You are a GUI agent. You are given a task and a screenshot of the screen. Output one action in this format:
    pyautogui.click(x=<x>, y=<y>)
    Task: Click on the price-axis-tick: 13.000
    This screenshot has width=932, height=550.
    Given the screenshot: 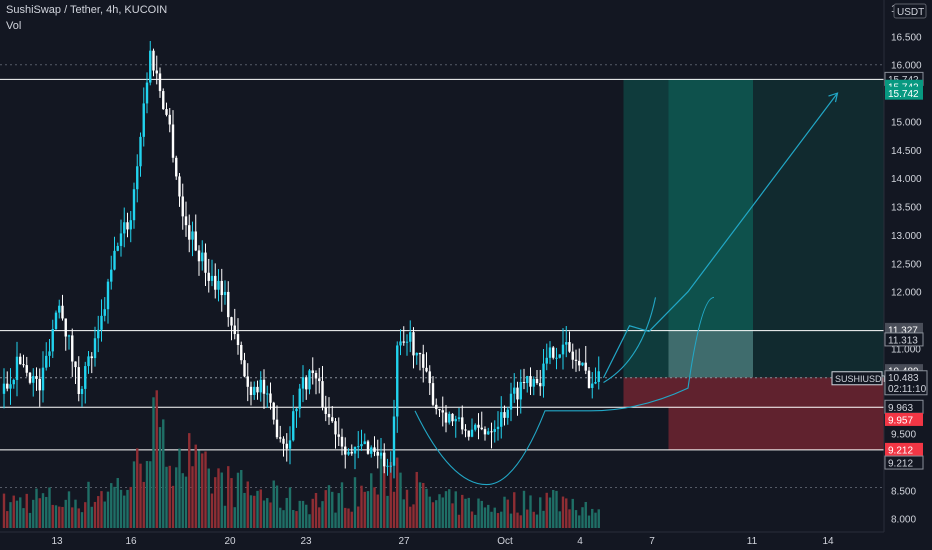 What is the action you would take?
    pyautogui.click(x=906, y=236)
    